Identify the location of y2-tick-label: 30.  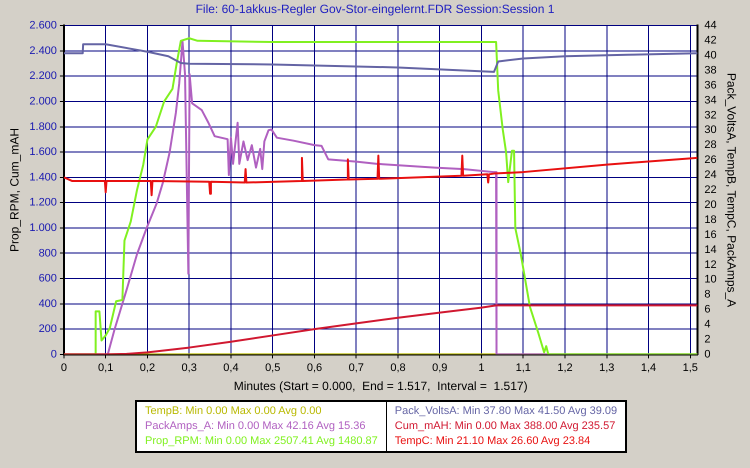
(710, 130).